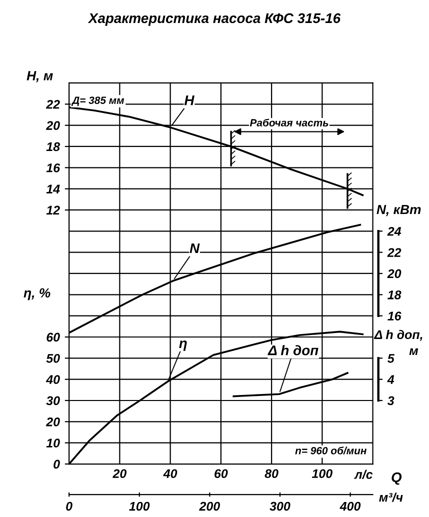 The height and width of the screenshot is (517, 429). Describe the element at coordinates (53, 167) in the screenshot. I see `y-tick-label: 16` at that location.